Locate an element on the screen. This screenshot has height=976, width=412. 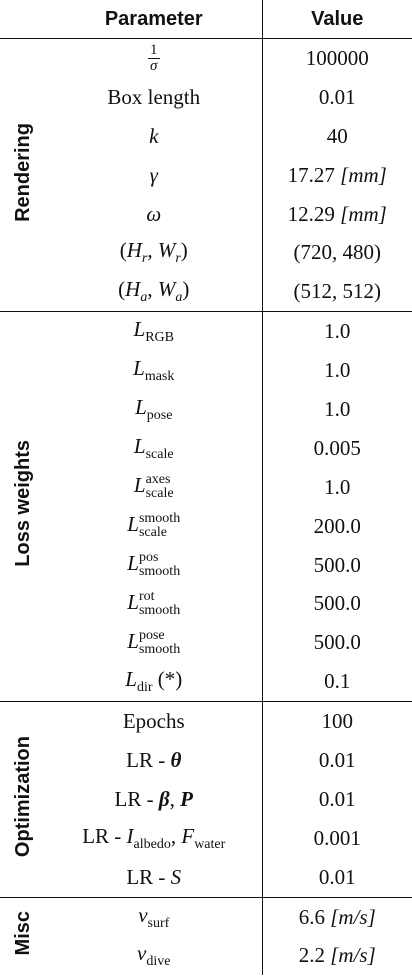
text: Box length is located at coordinates (154, 96).